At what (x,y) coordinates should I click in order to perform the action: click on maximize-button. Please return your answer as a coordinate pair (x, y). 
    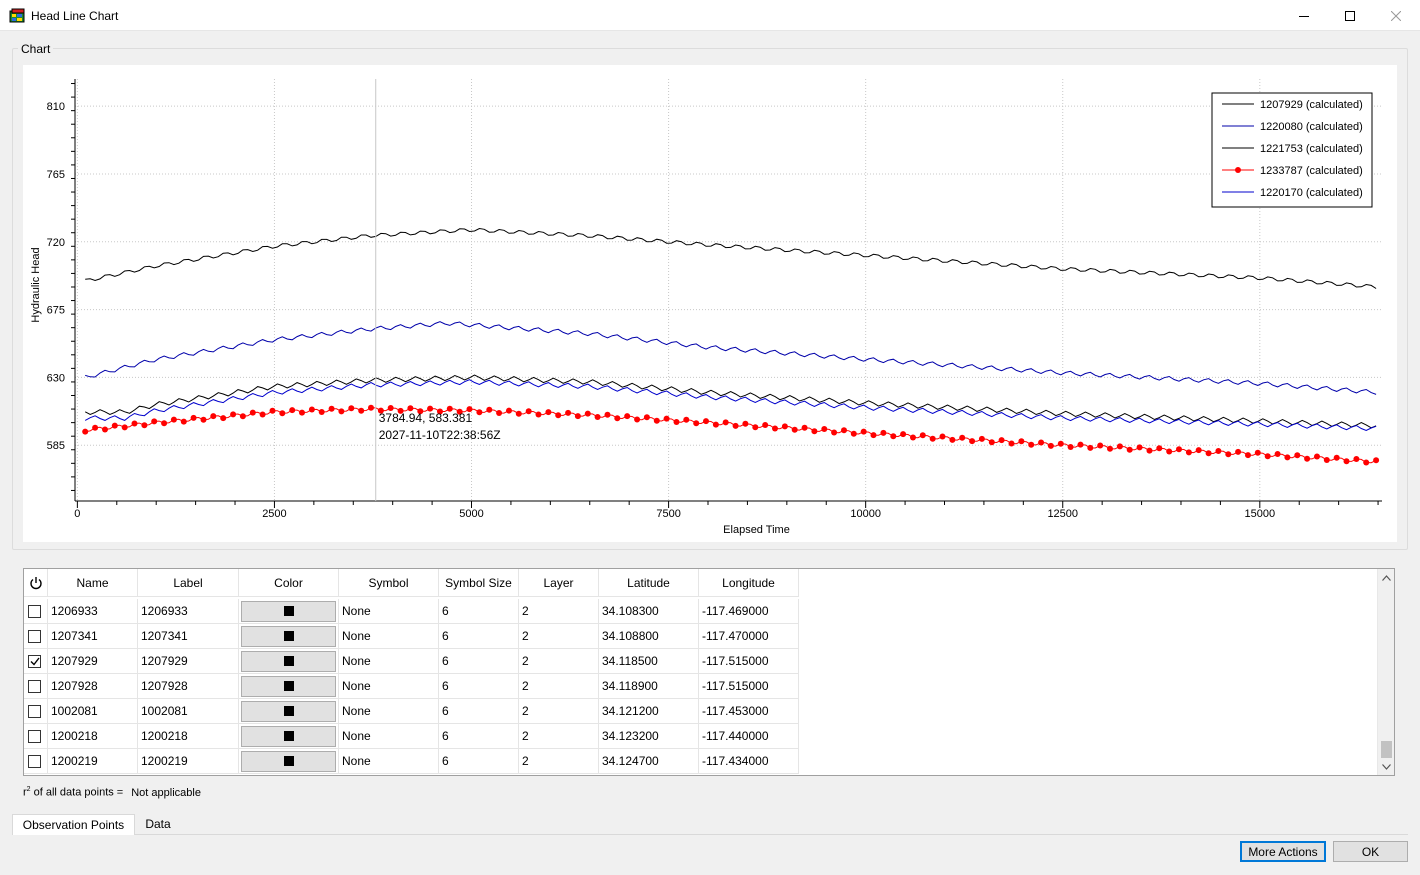
    Looking at the image, I should click on (1350, 15).